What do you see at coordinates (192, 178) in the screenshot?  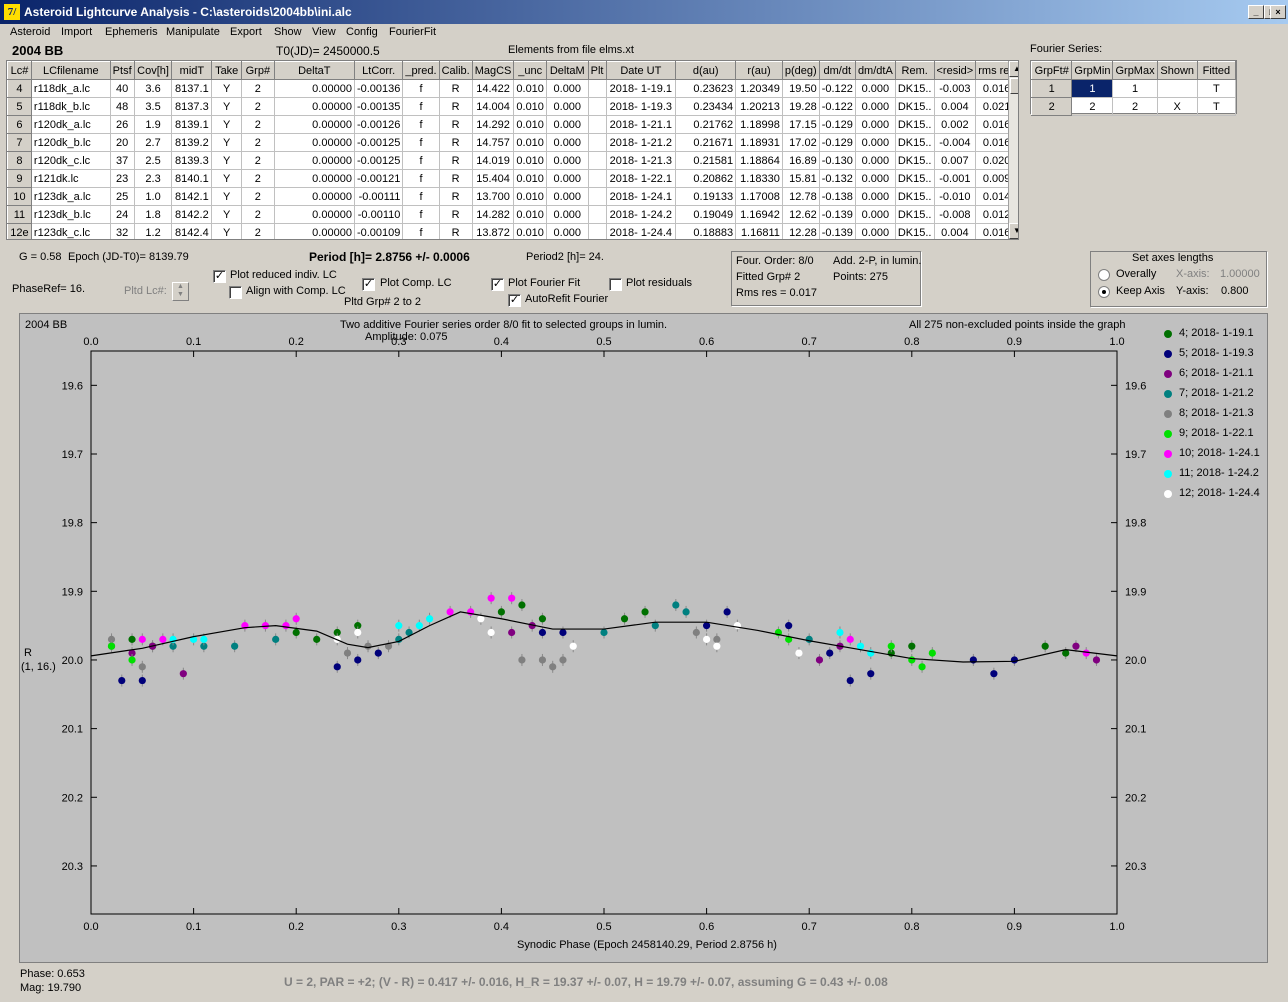 I see `table-cell: 8140.1` at bounding box center [192, 178].